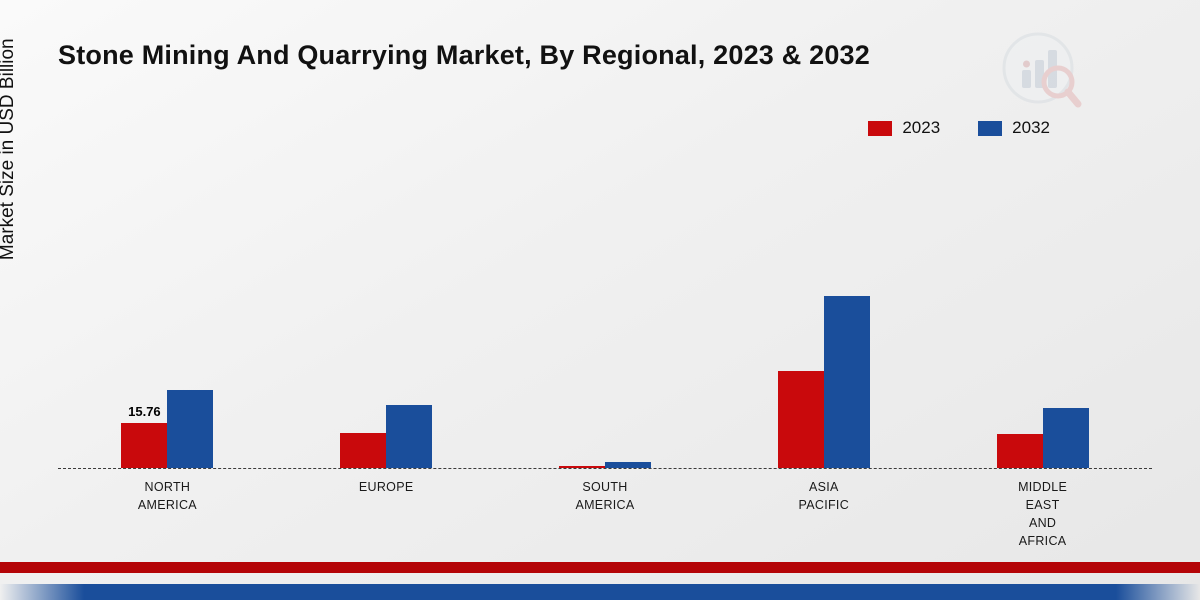 The image size is (1200, 600). What do you see at coordinates (990, 128) in the screenshot?
I see `legend-swatch-2032` at bounding box center [990, 128].